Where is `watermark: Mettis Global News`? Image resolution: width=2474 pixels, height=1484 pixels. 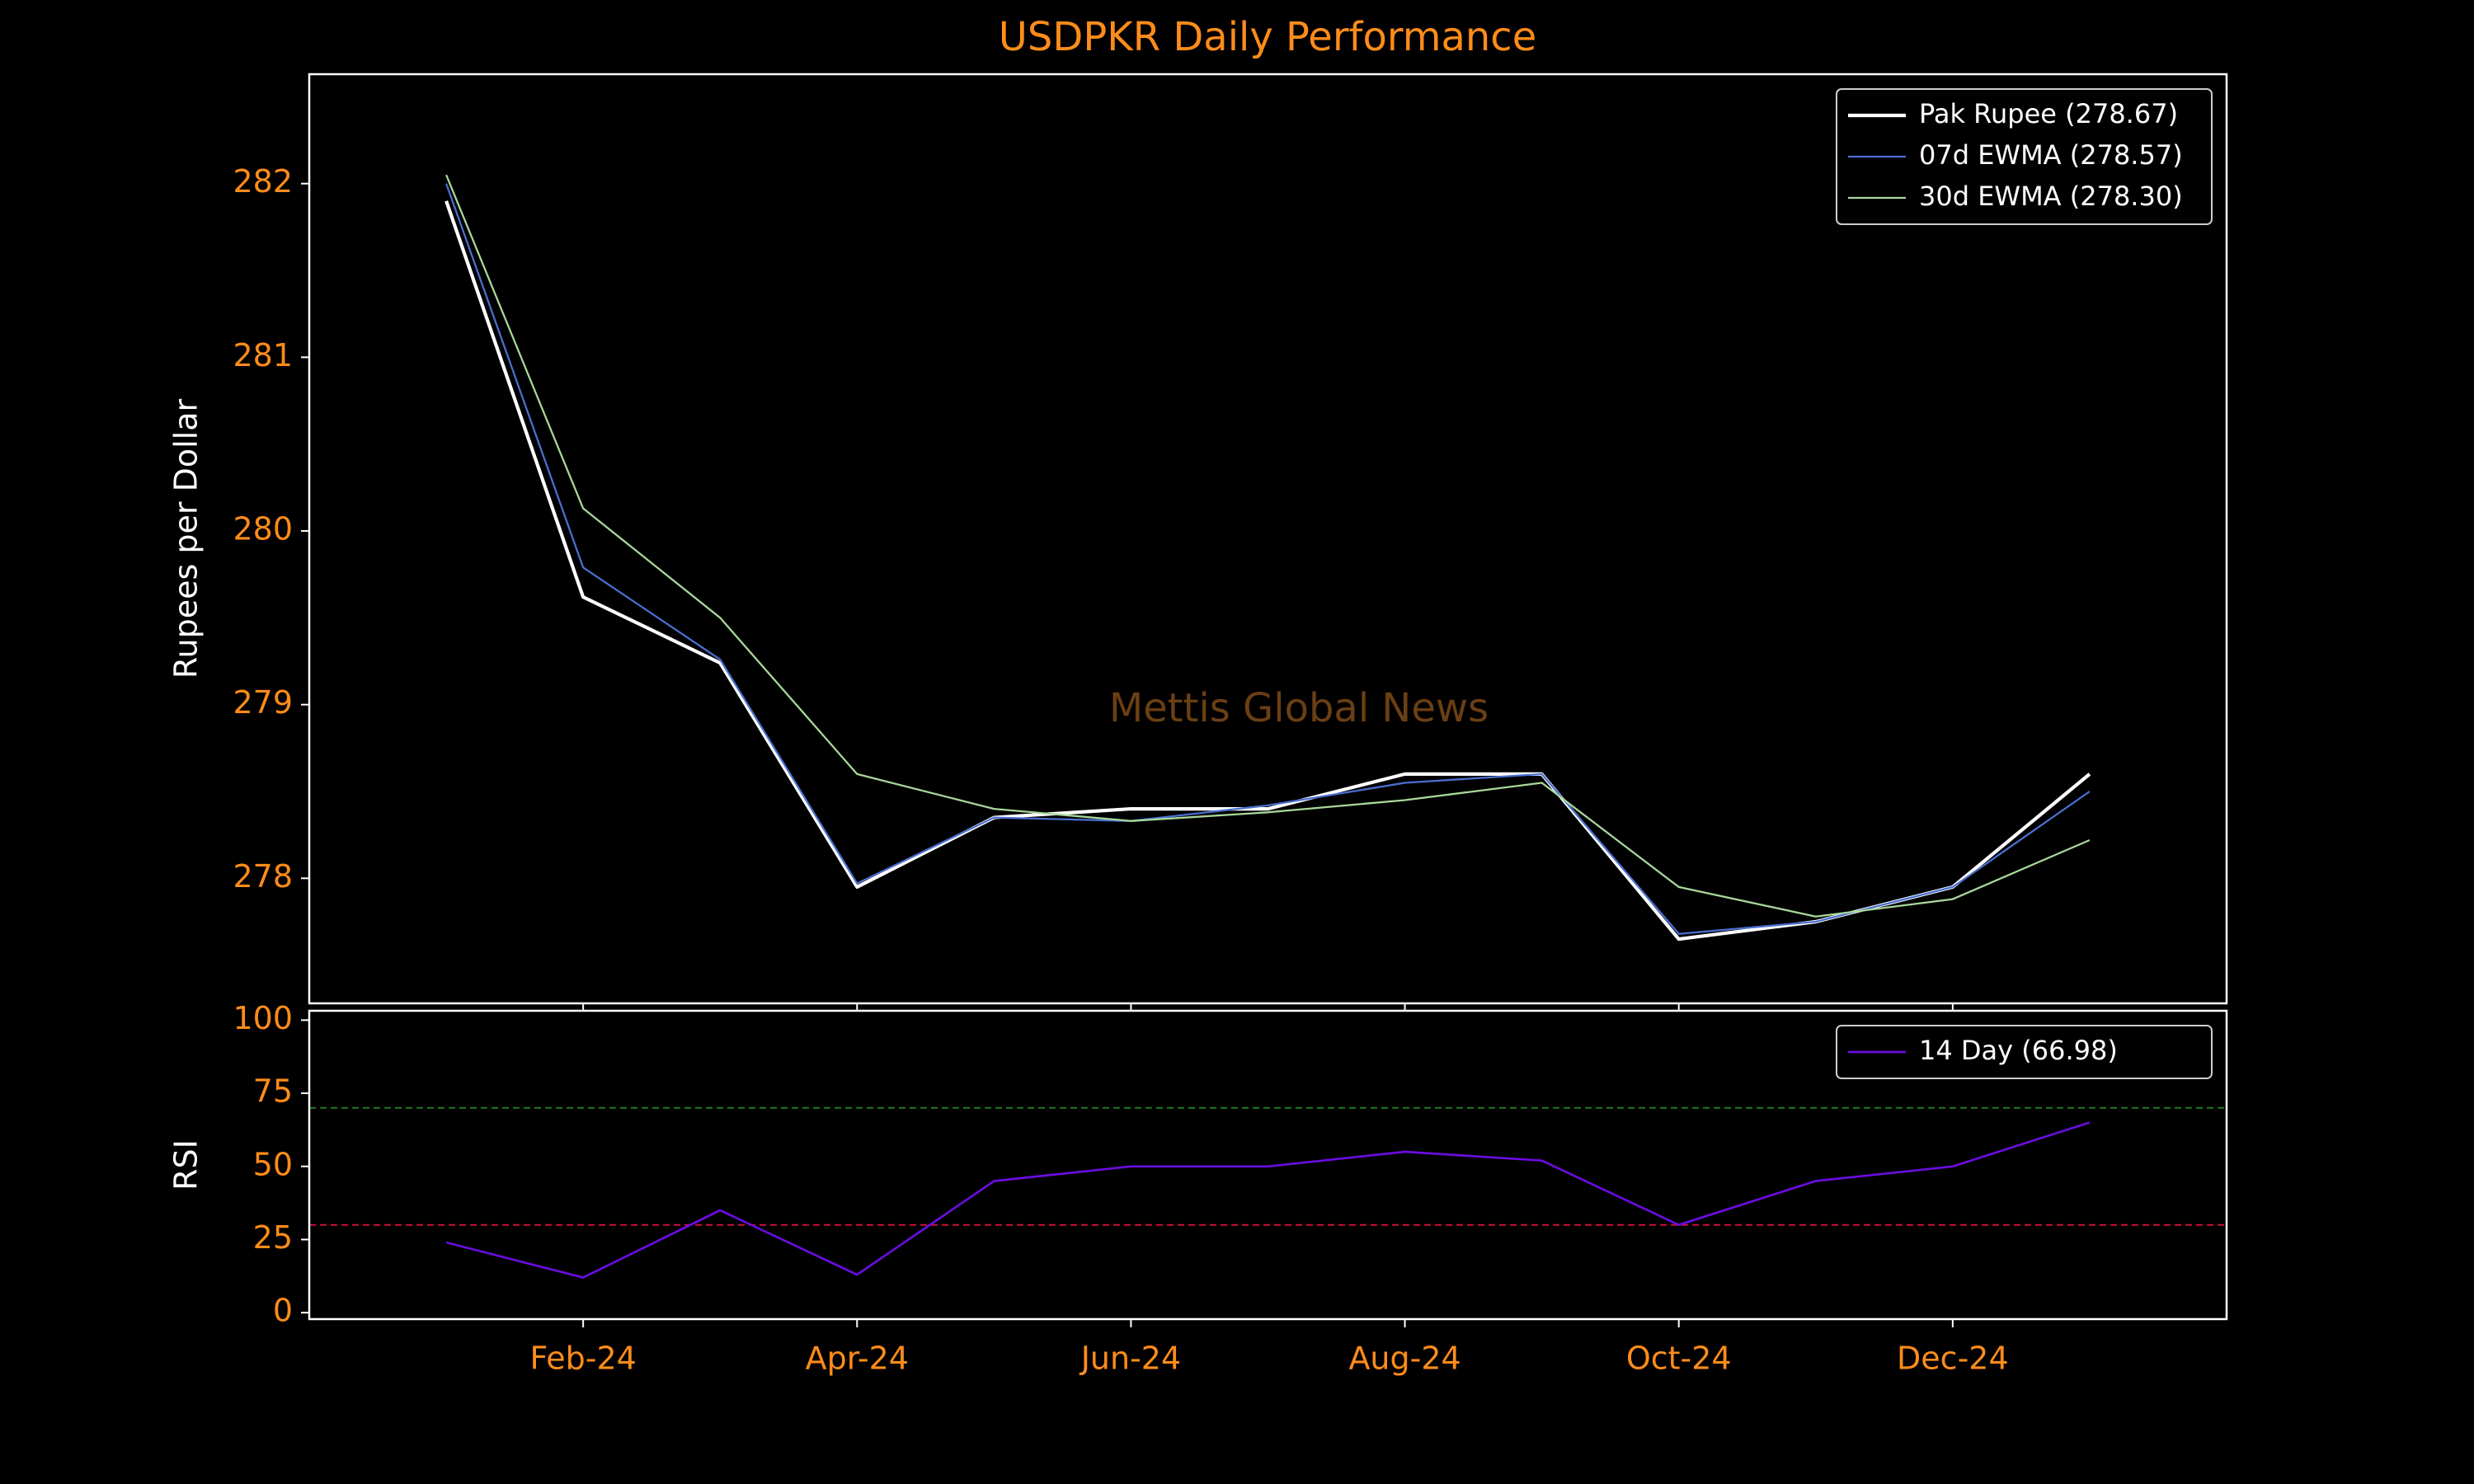
watermark: Mettis Global News is located at coordinates (1299, 708).